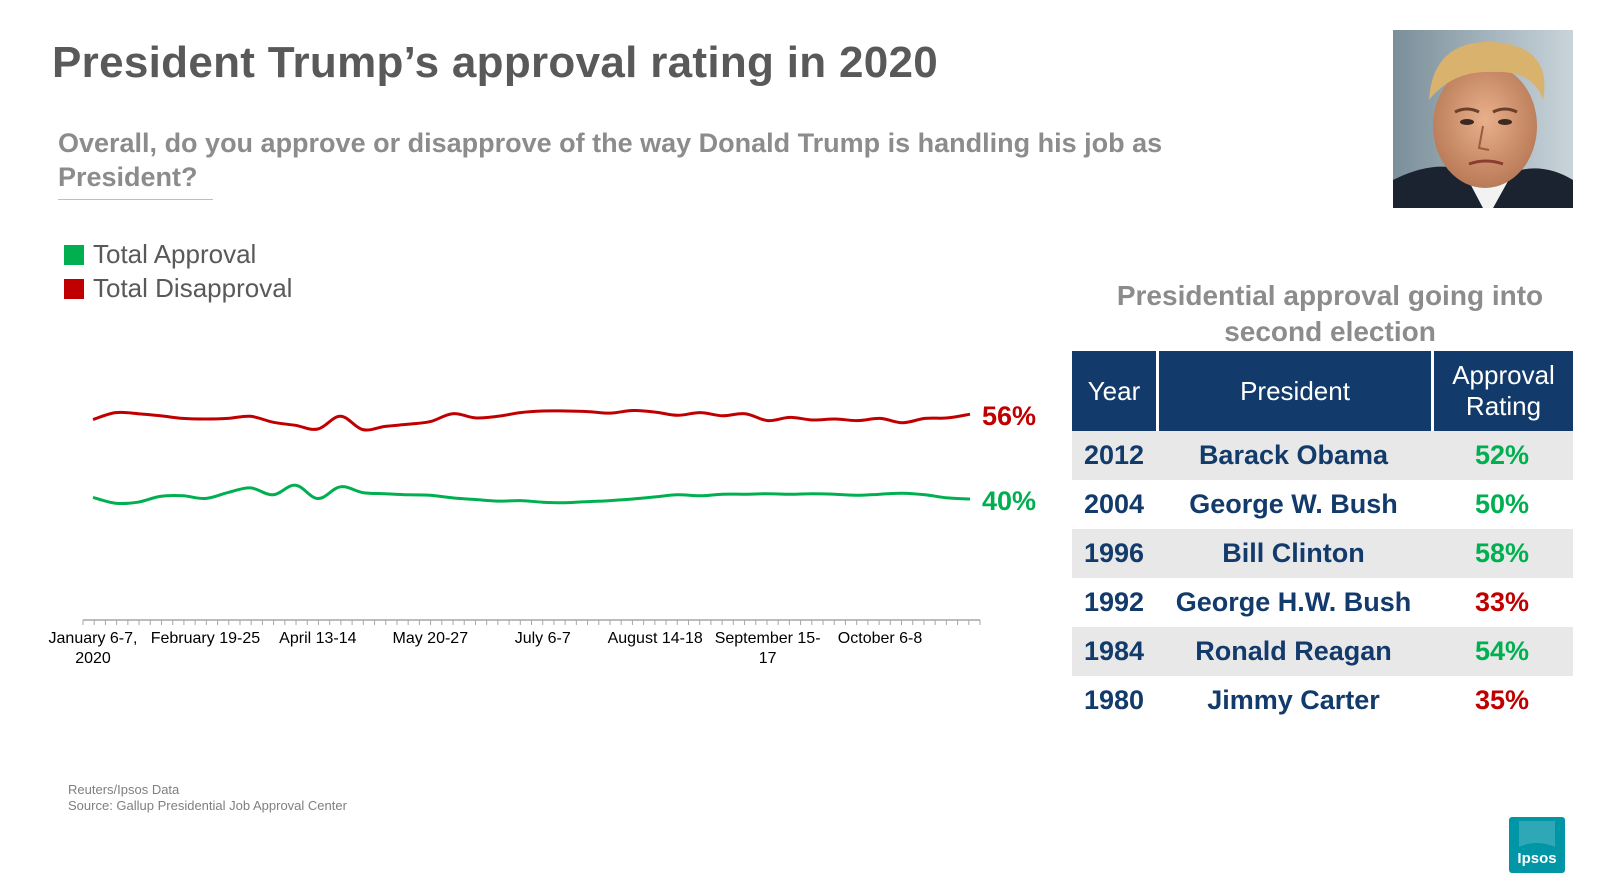 Image resolution: width=1600 pixels, height=891 pixels. What do you see at coordinates (1009, 501) in the screenshot?
I see `end-label-total-approval: 40%` at bounding box center [1009, 501].